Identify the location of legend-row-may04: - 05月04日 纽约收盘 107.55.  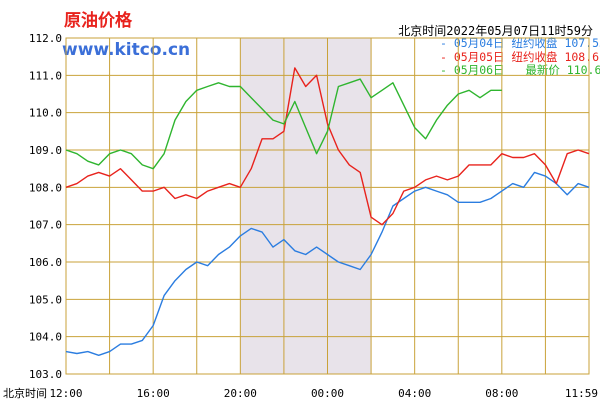
(520, 43).